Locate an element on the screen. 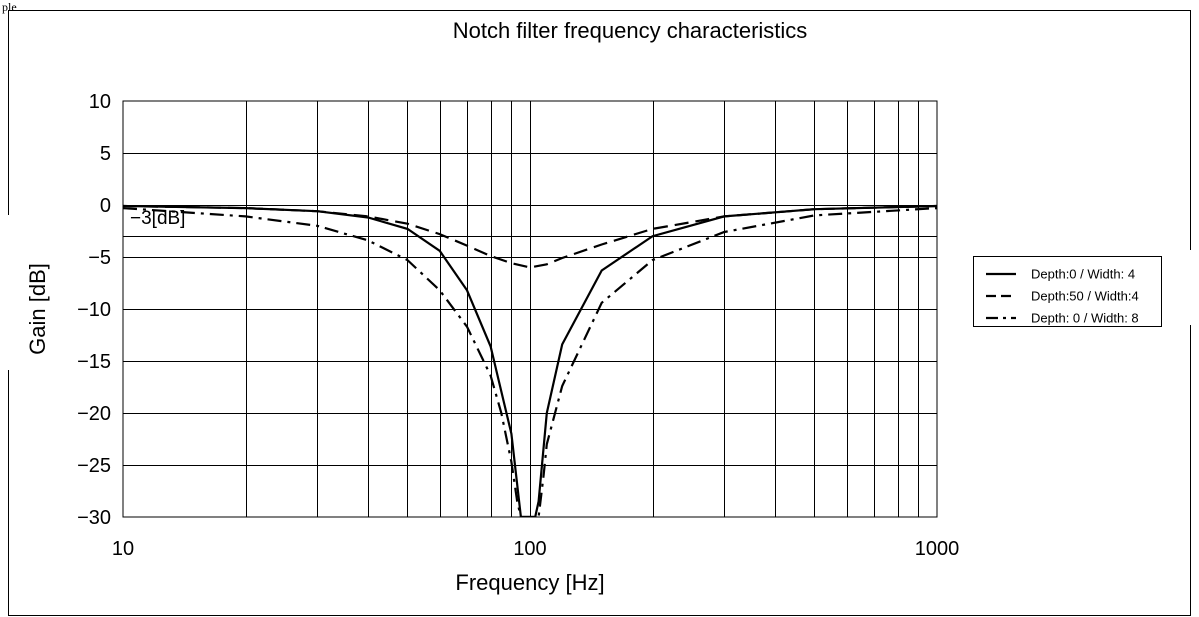 This screenshot has height=617, width=1199. frame-gap-right is located at coordinates (1190, 287).